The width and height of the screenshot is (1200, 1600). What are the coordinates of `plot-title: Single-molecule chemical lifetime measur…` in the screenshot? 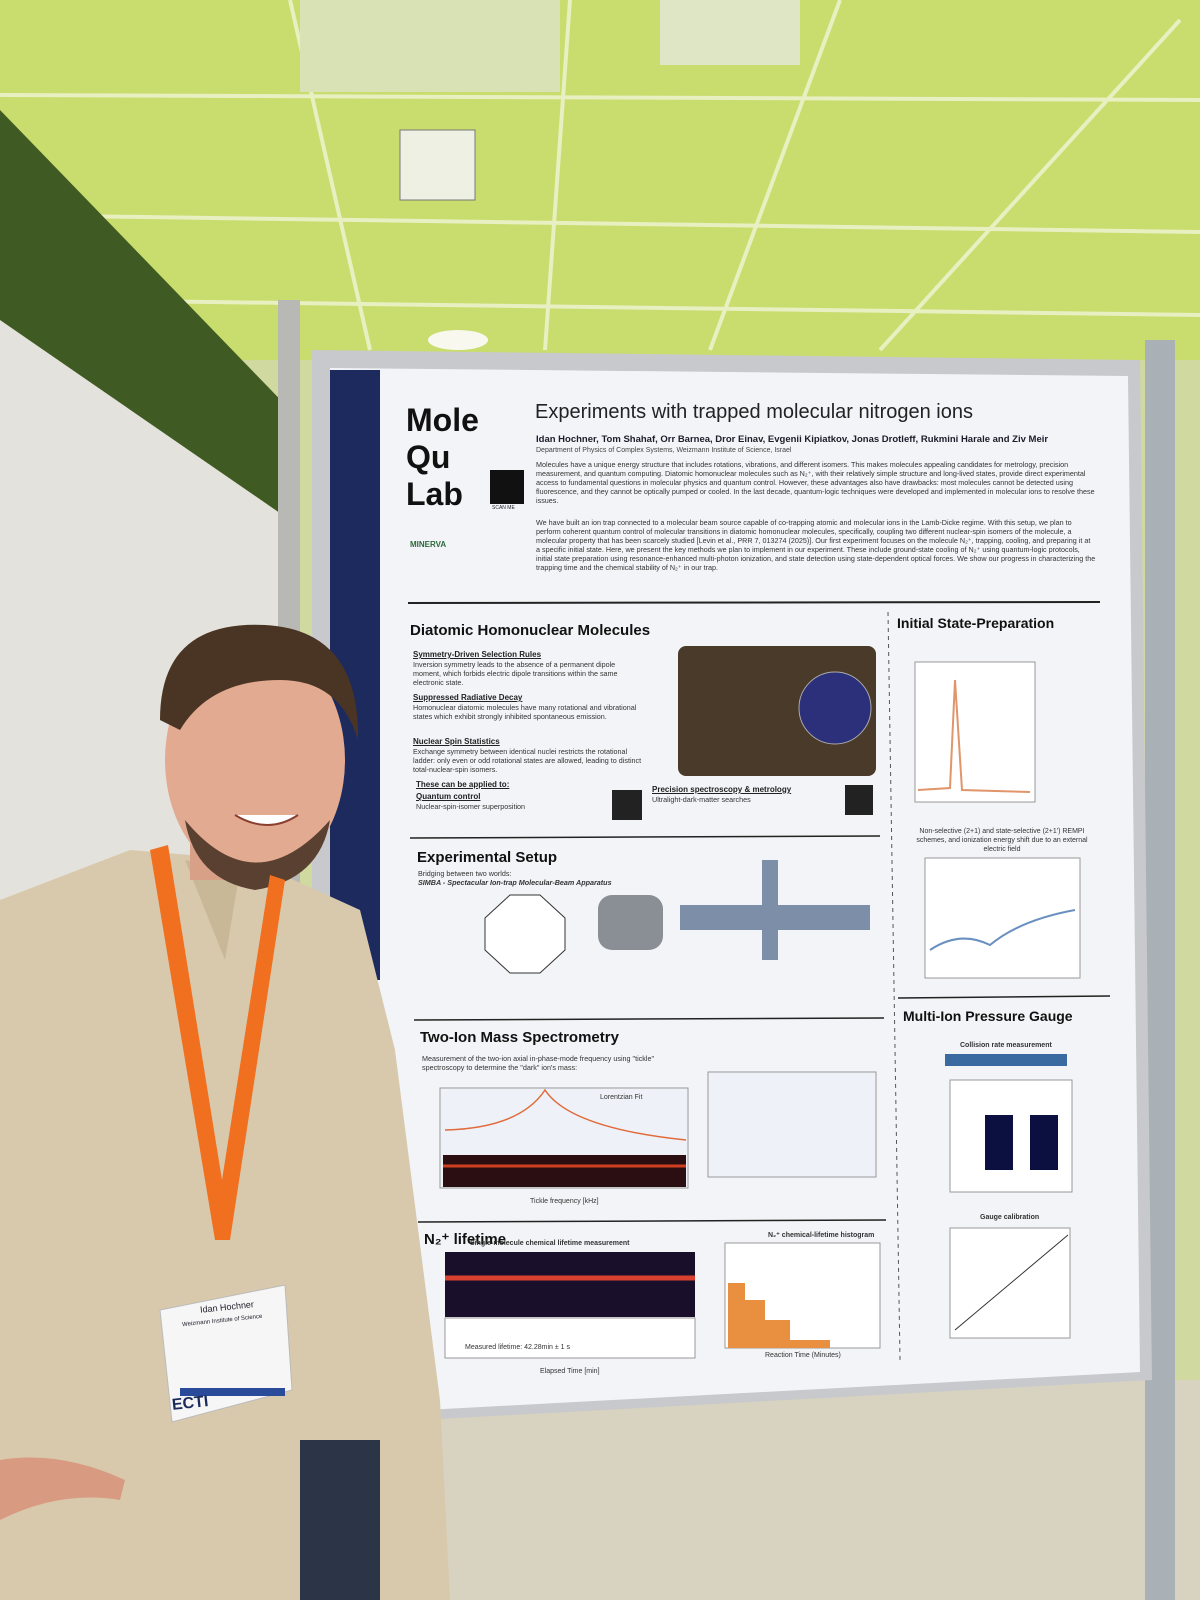 It's located at (550, 1243).